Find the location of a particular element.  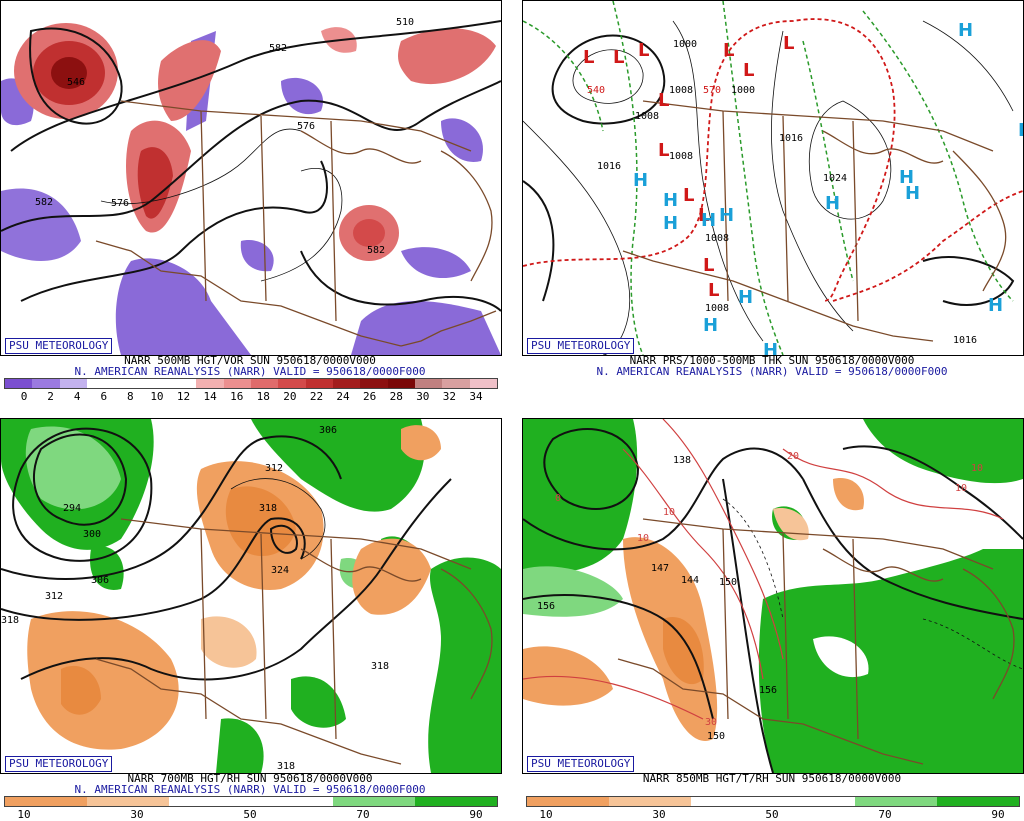

panel-caption: NARR 500MB HGT/VOR SUN 950618/0000V000 is located at coordinates (250, 360).